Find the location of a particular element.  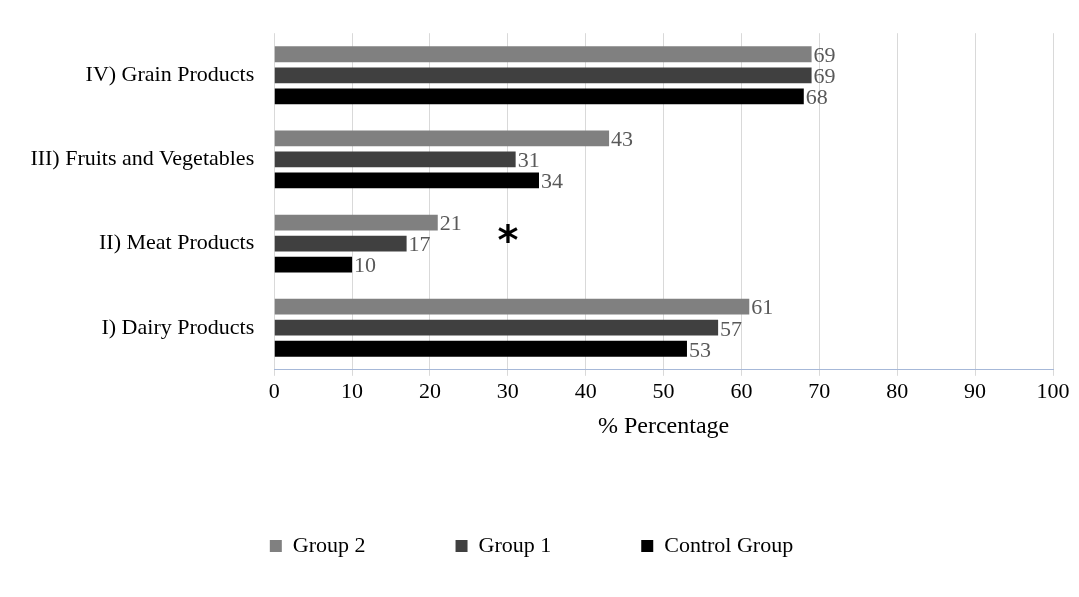

x-tick-label: 0 is located at coordinates (274, 390).